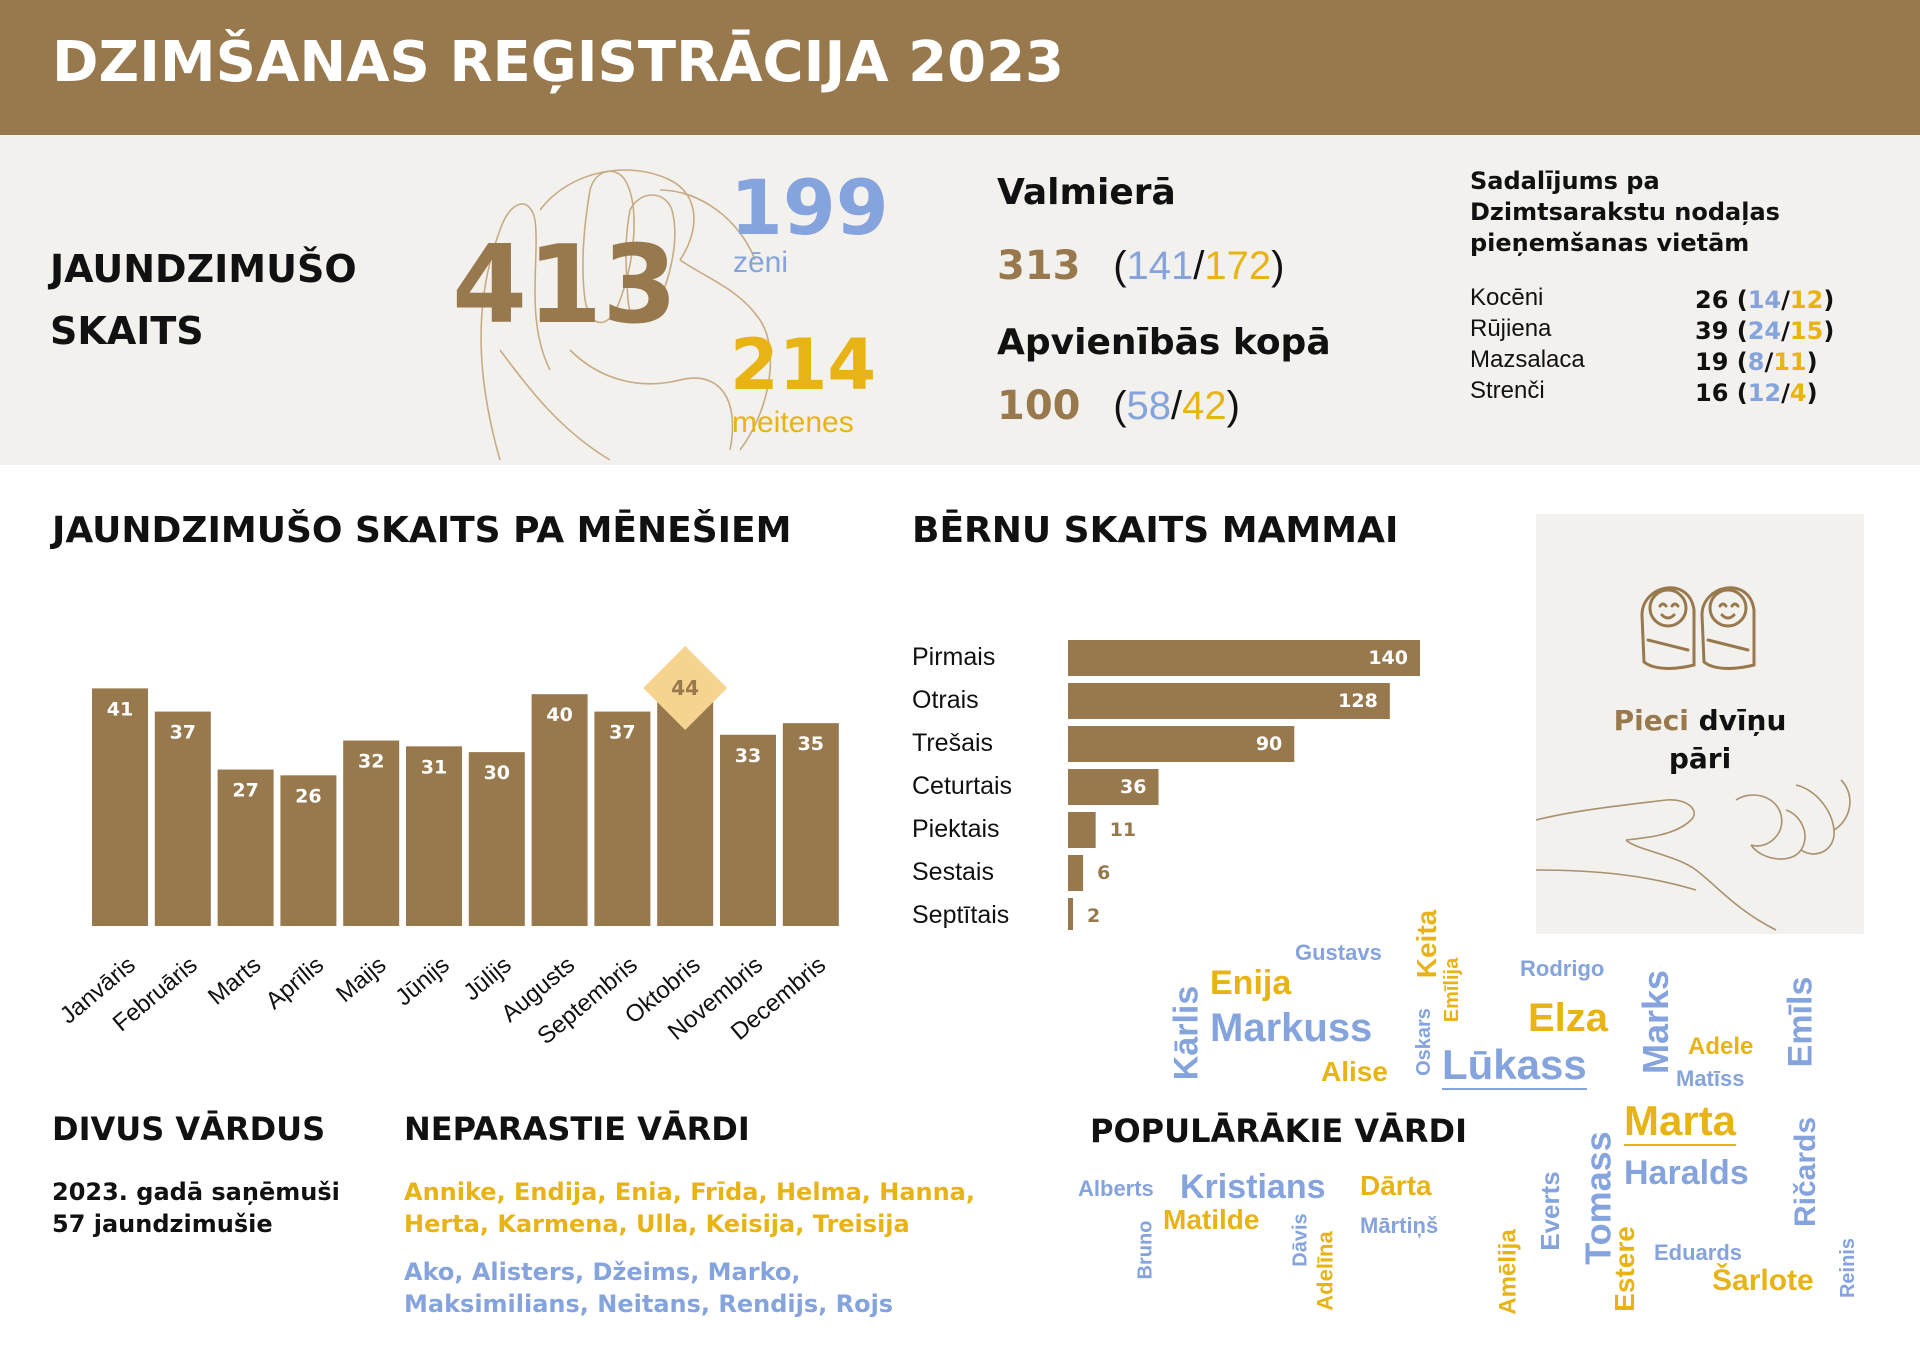  Describe the element at coordinates (1507, 390) in the screenshot. I see `location-name: Strenči` at that location.